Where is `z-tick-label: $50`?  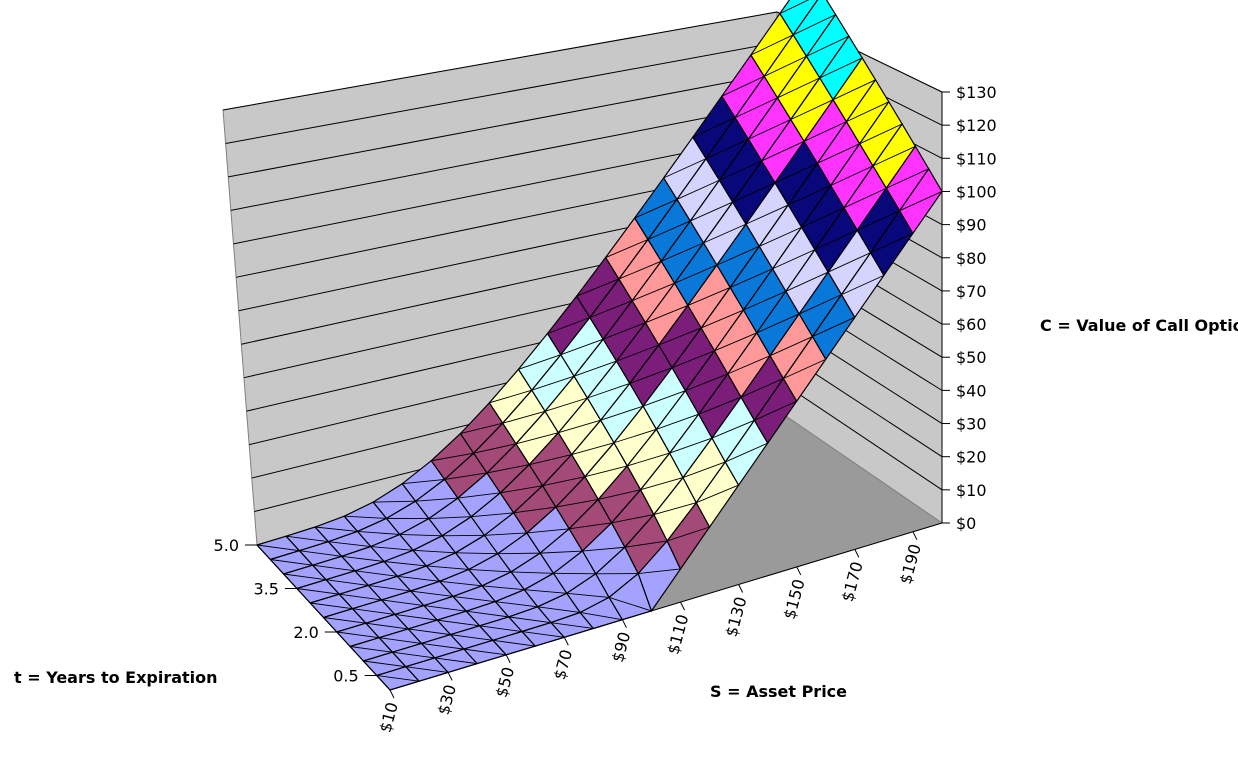 z-tick-label: $50 is located at coordinates (971, 357).